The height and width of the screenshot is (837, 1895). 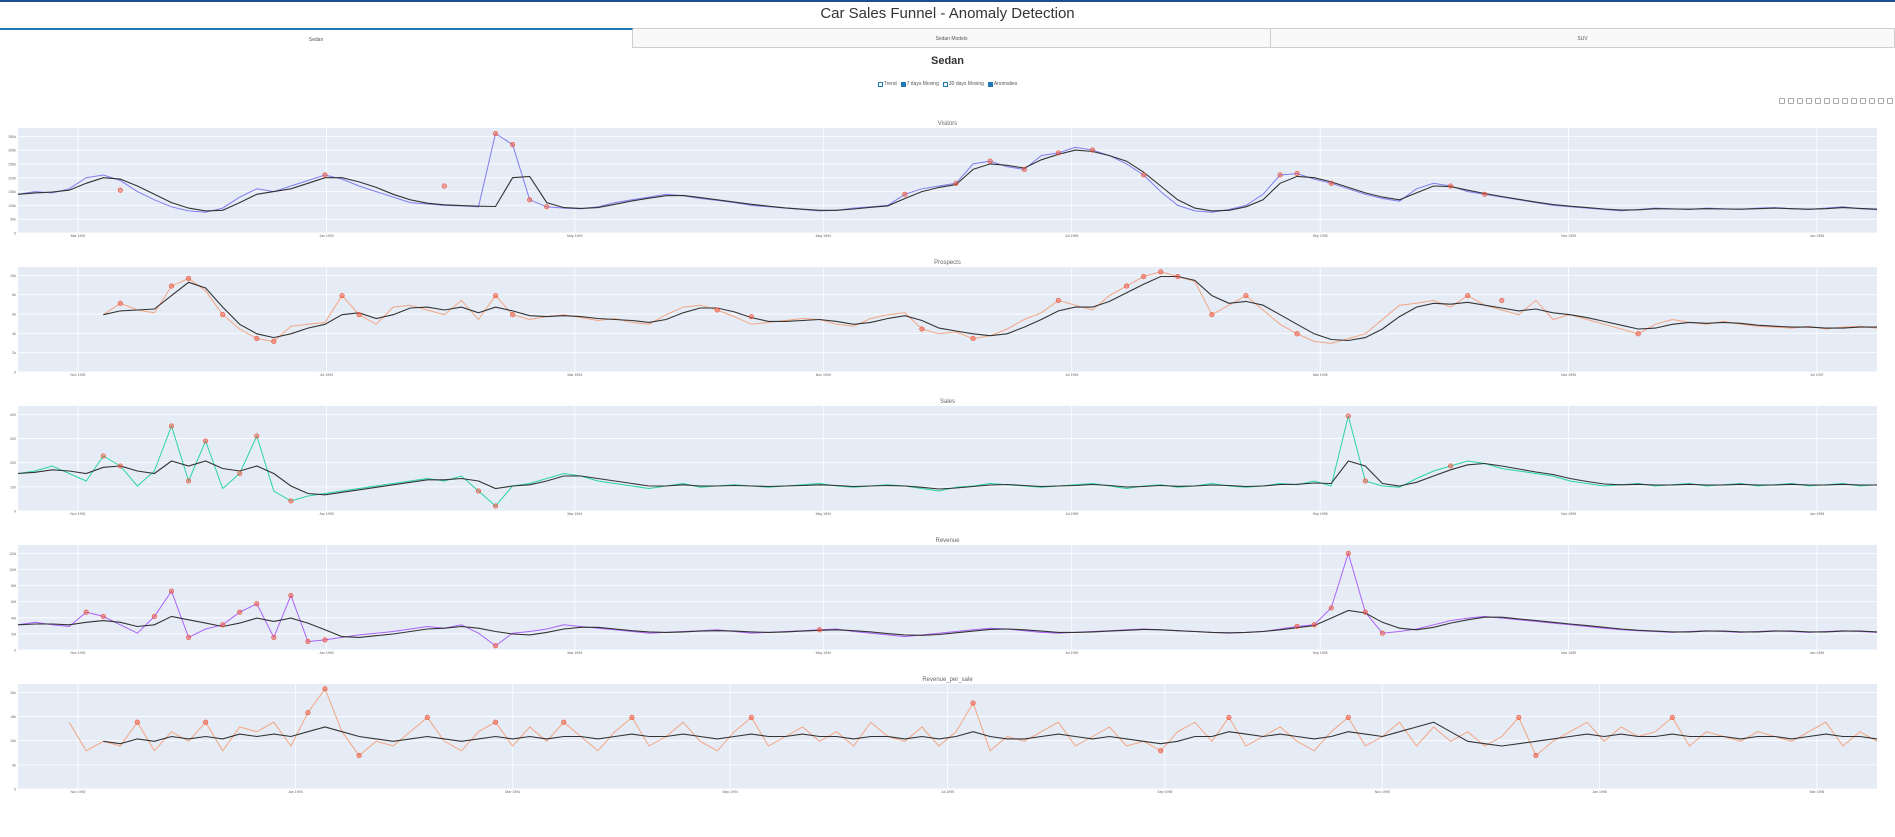 I want to click on hover-closest-icon, so click(x=1872, y=101).